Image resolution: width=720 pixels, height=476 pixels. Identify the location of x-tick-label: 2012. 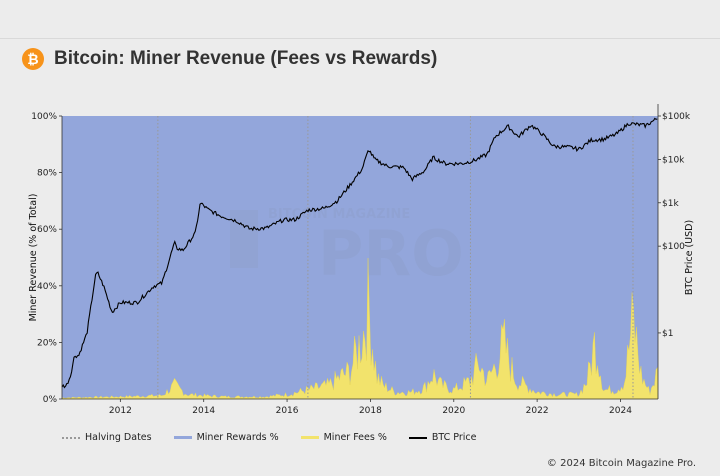
(120, 411).